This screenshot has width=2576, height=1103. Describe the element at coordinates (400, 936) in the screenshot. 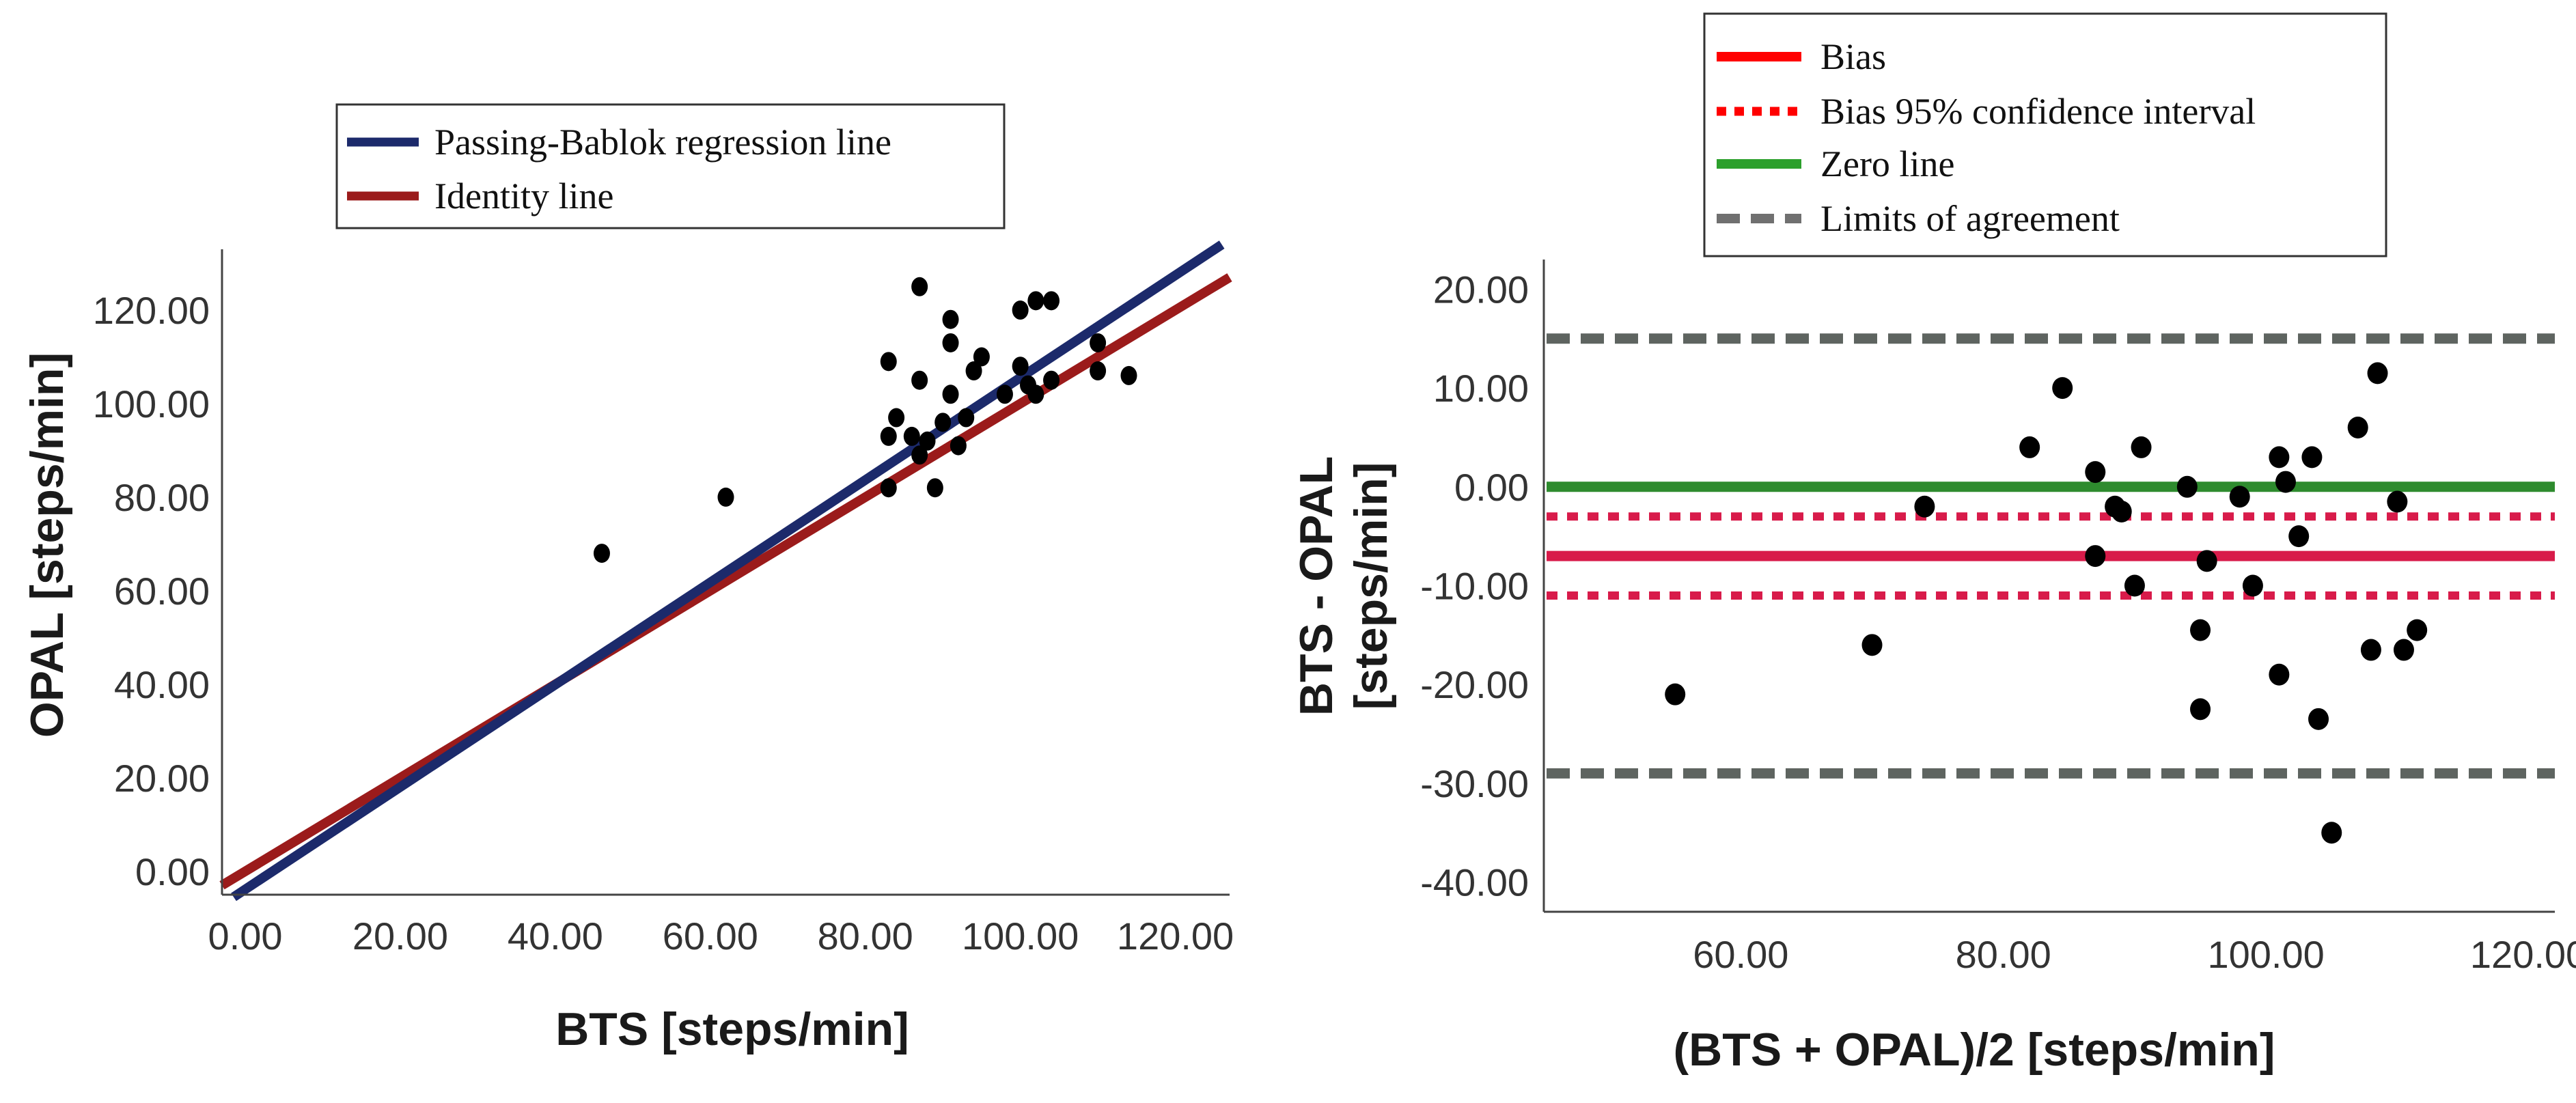

I see `chart1-x-tick-label: 20.00` at that location.